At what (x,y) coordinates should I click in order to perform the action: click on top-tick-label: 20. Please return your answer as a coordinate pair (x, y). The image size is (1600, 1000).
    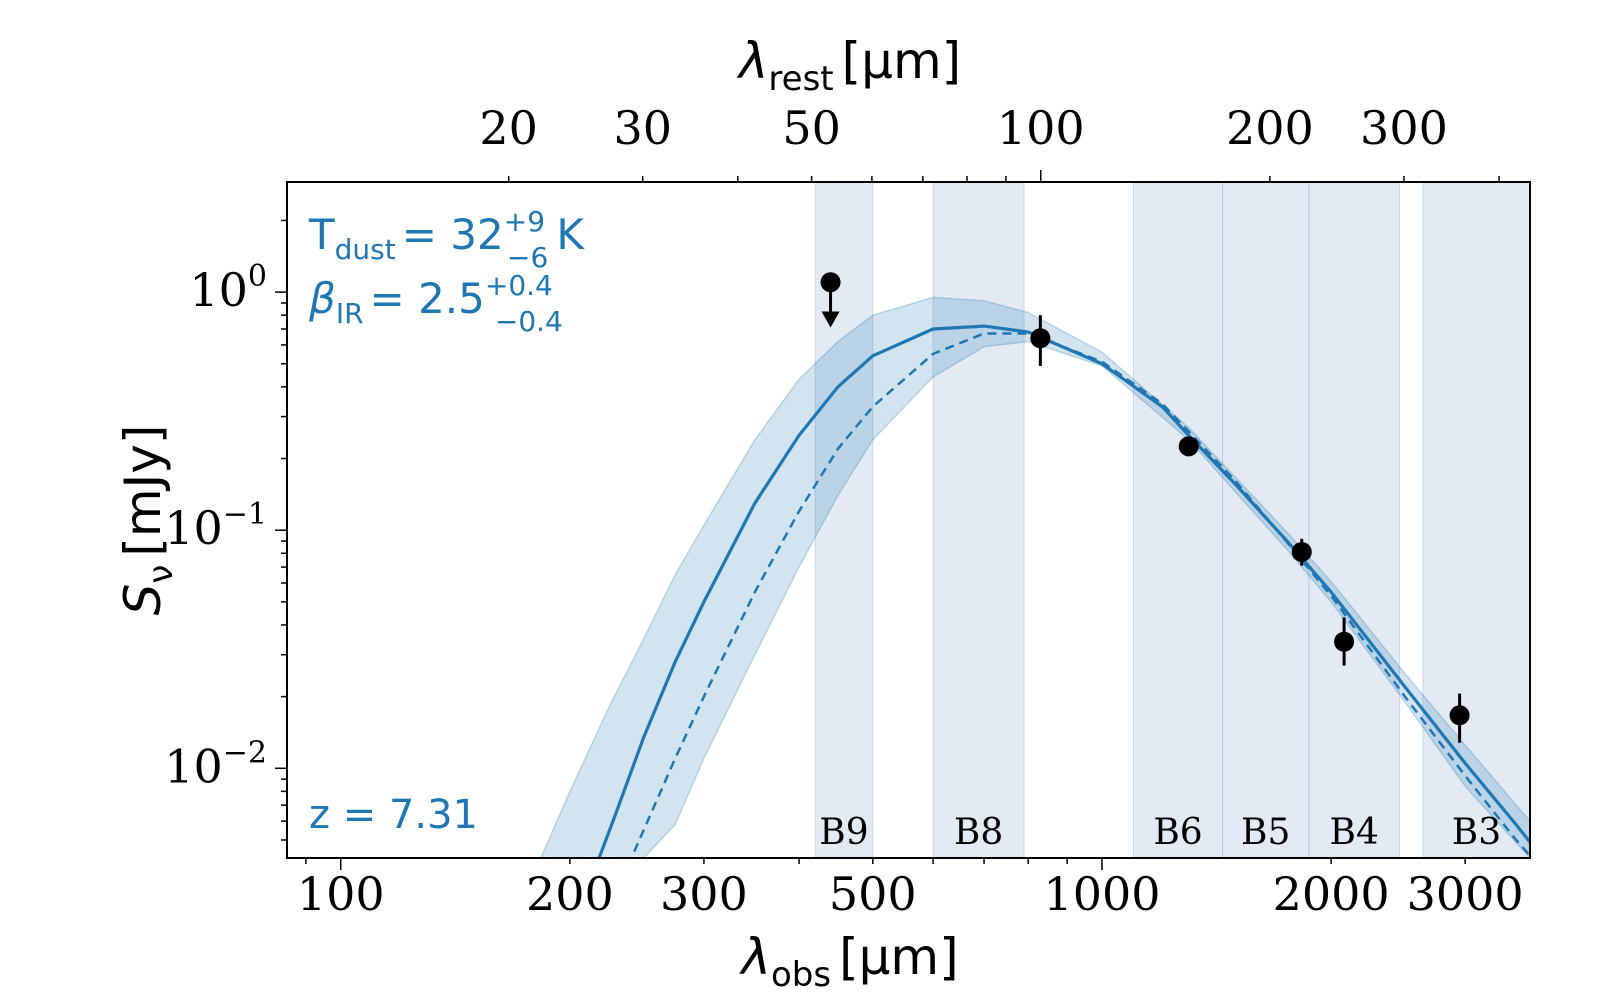
    Looking at the image, I should click on (508, 128).